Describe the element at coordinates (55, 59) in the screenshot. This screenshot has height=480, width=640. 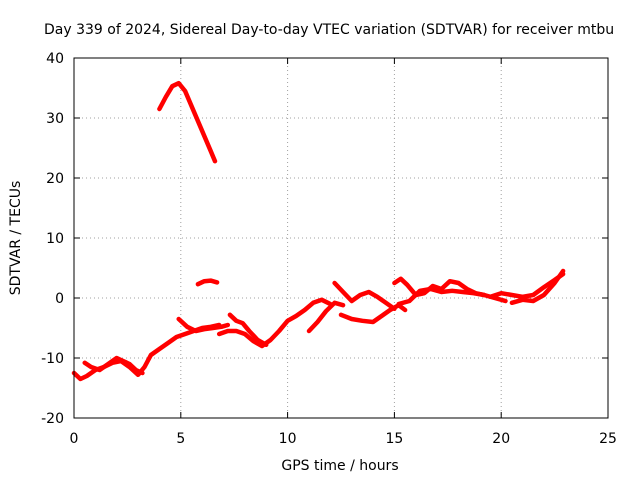
I see `y-tick-label: 40` at that location.